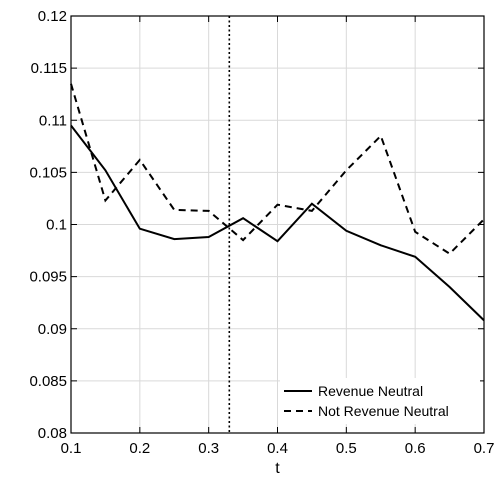  I want to click on y-tick-label: 0.1, so click(56, 225).